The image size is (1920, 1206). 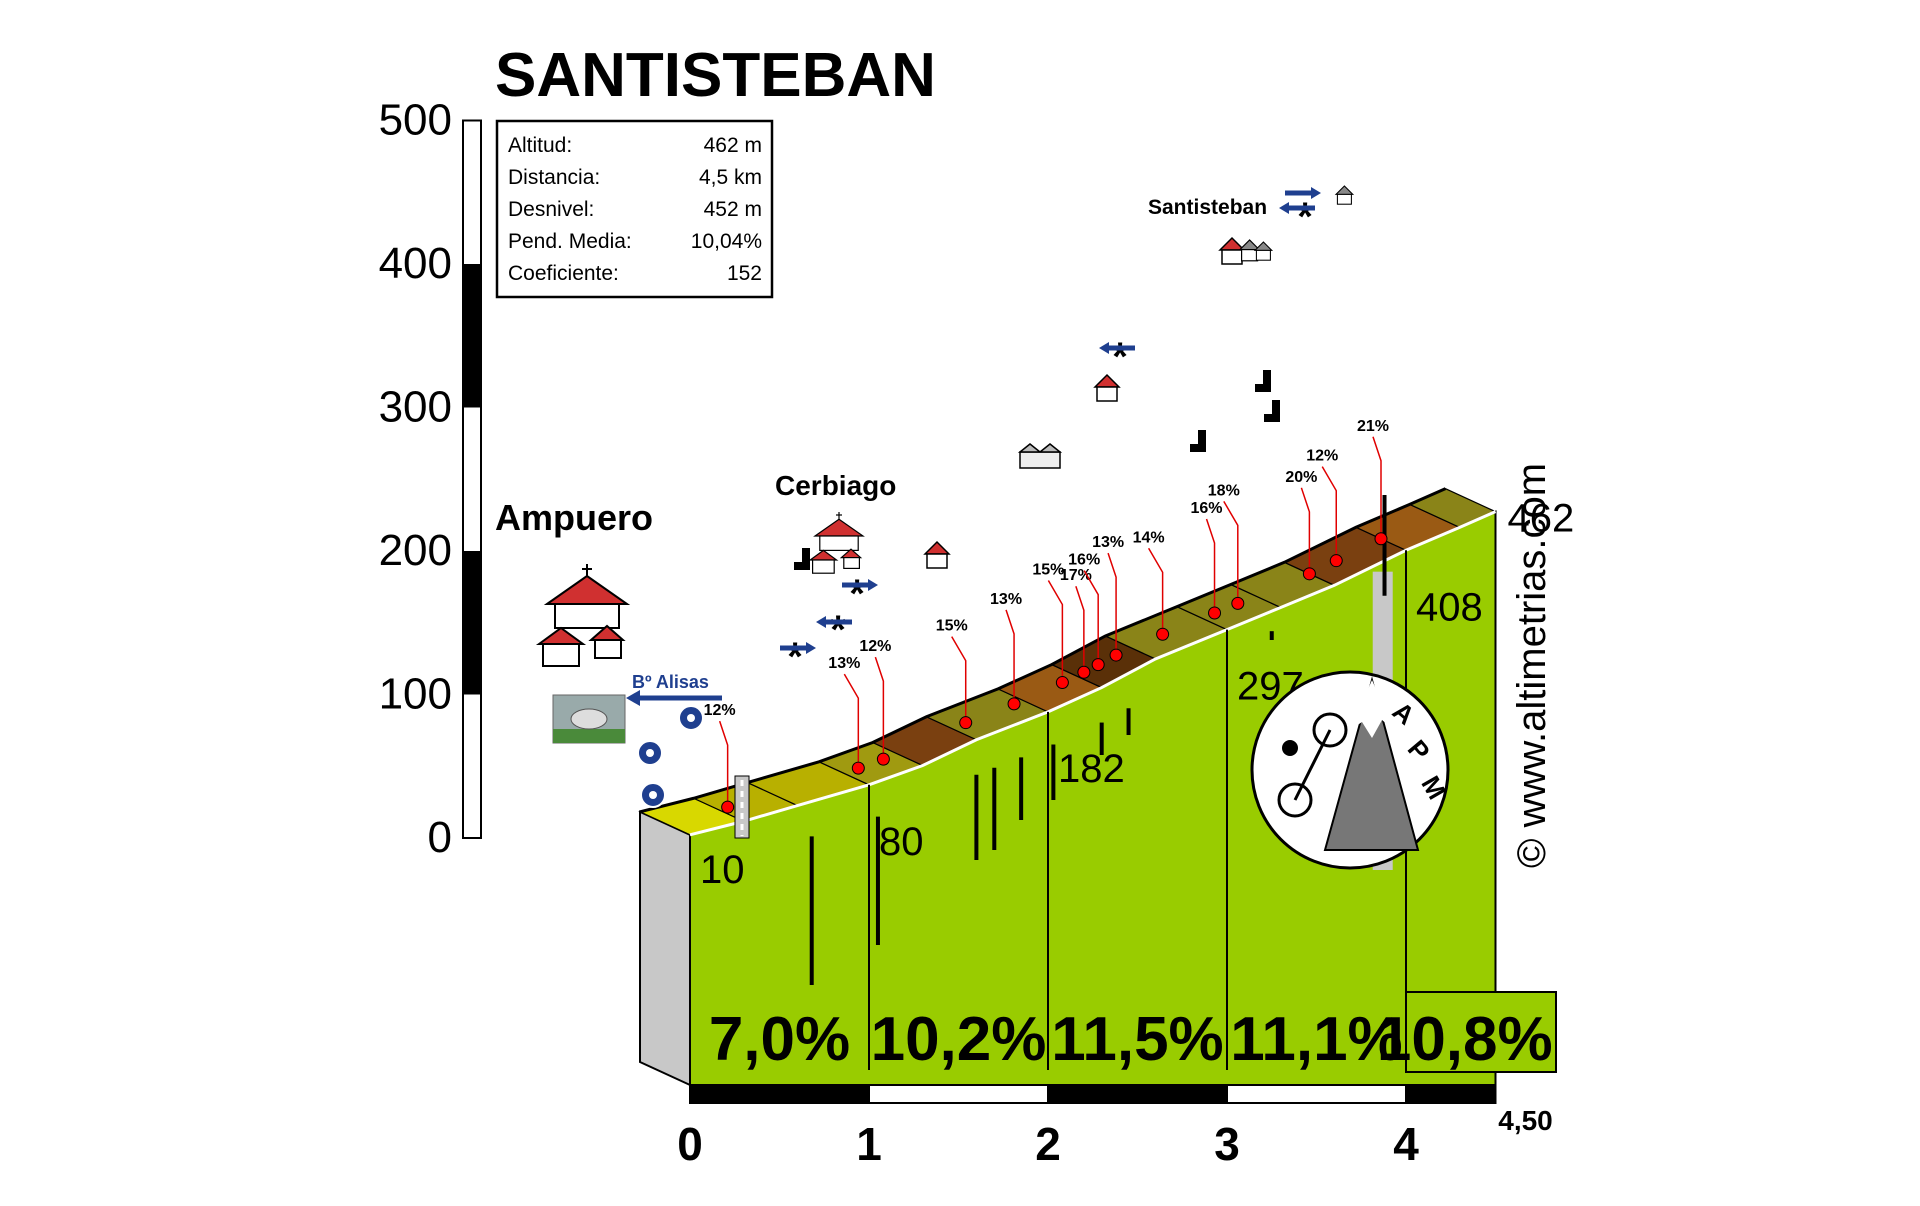 I want to click on x-tick-label: 3, so click(x=1227, y=1144).